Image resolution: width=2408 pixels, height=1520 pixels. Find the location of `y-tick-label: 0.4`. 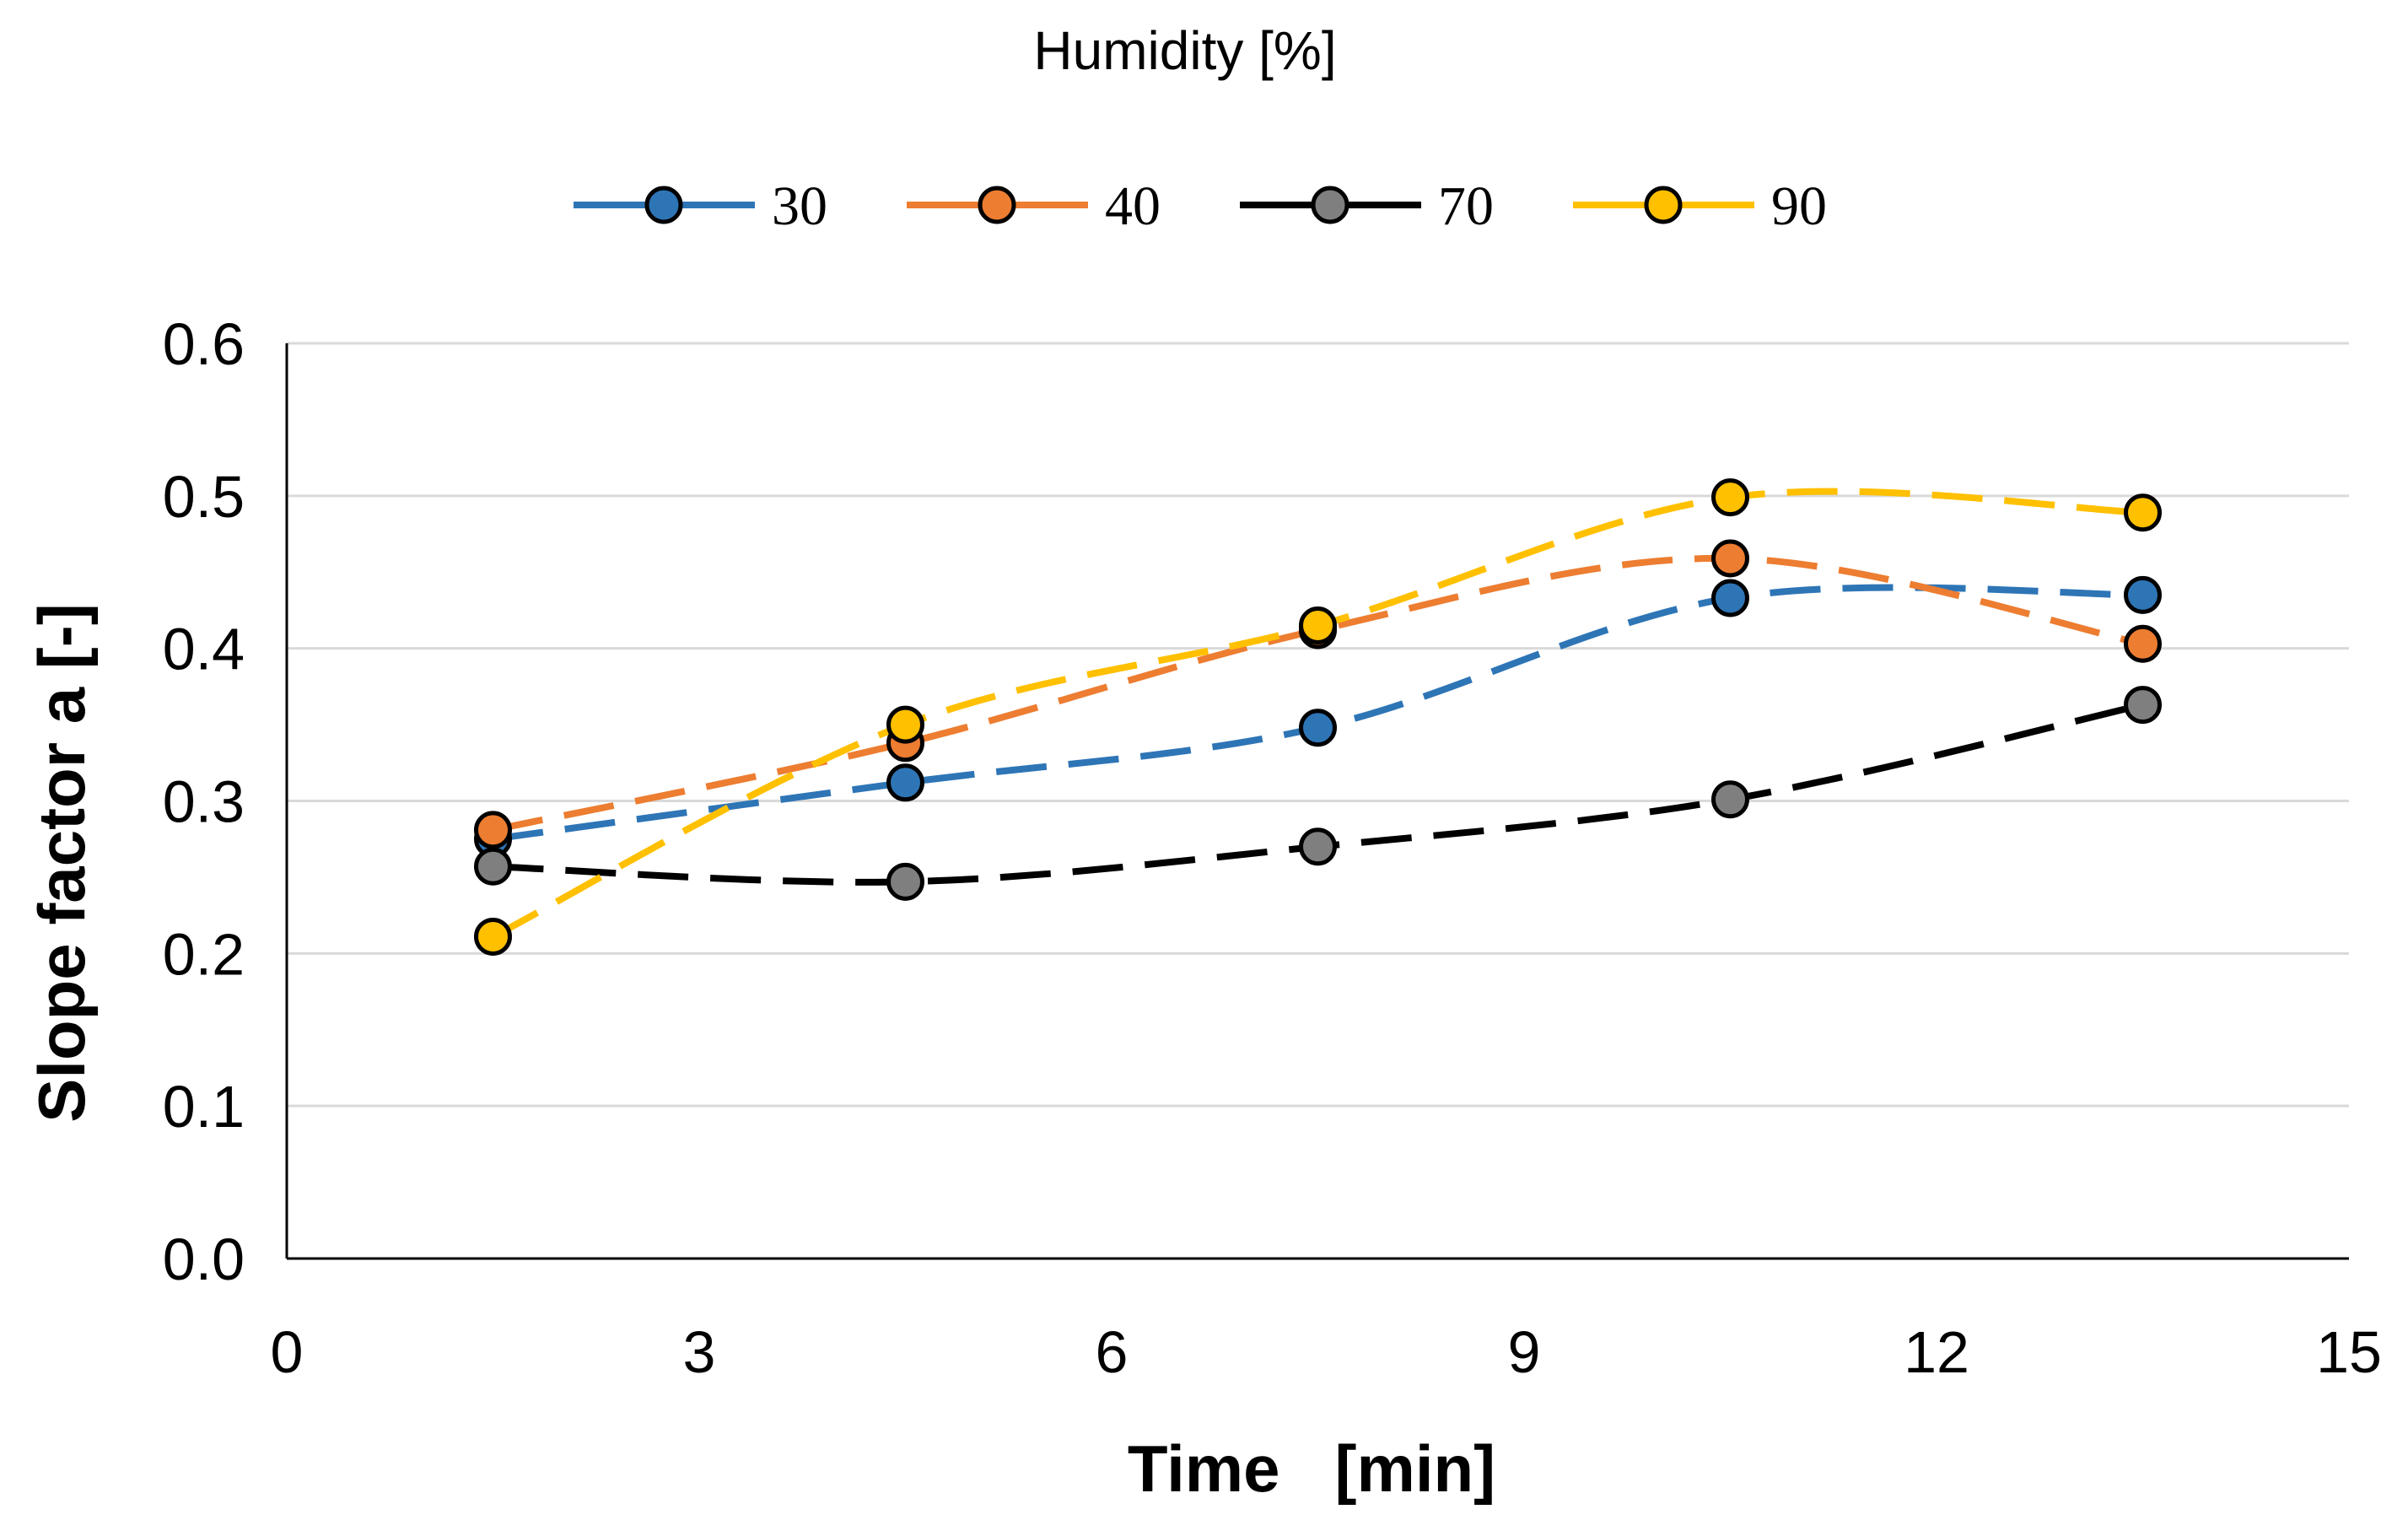

y-tick-label: 0.4 is located at coordinates (204, 649).